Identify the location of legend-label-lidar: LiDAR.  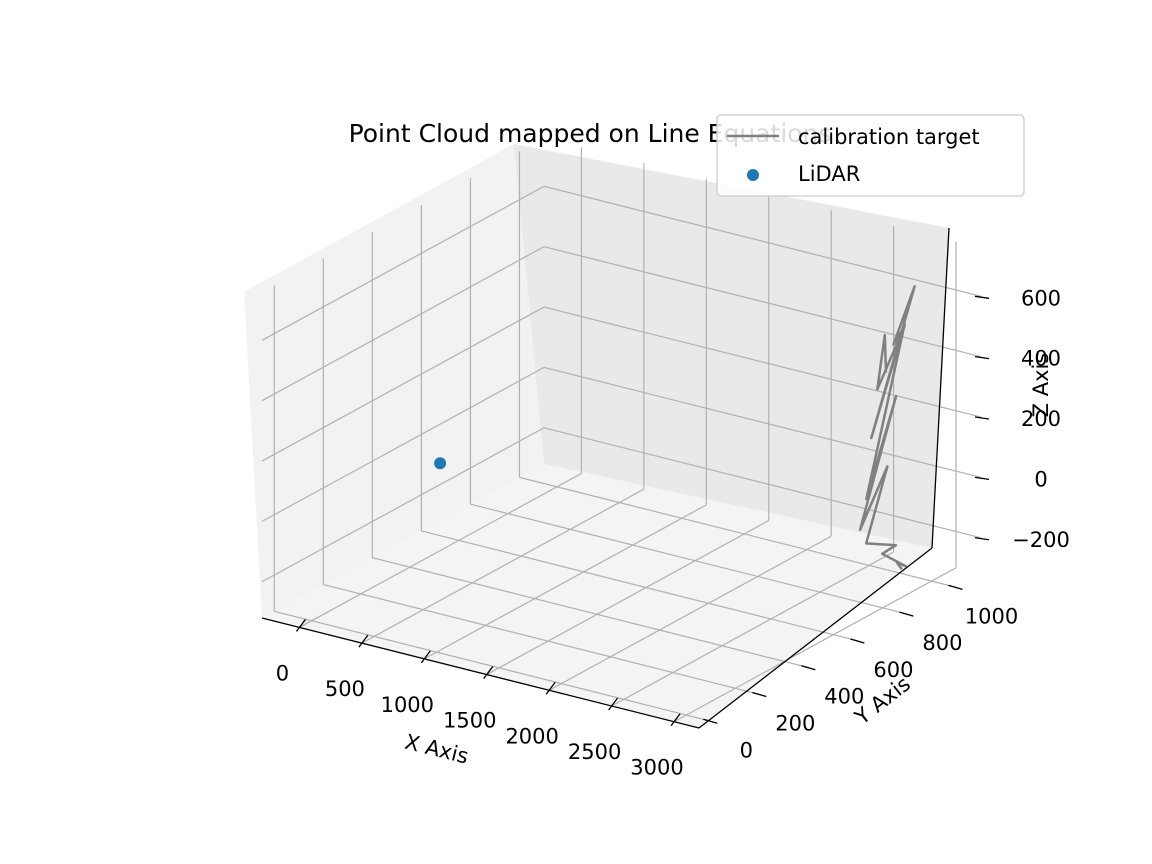
(829, 174).